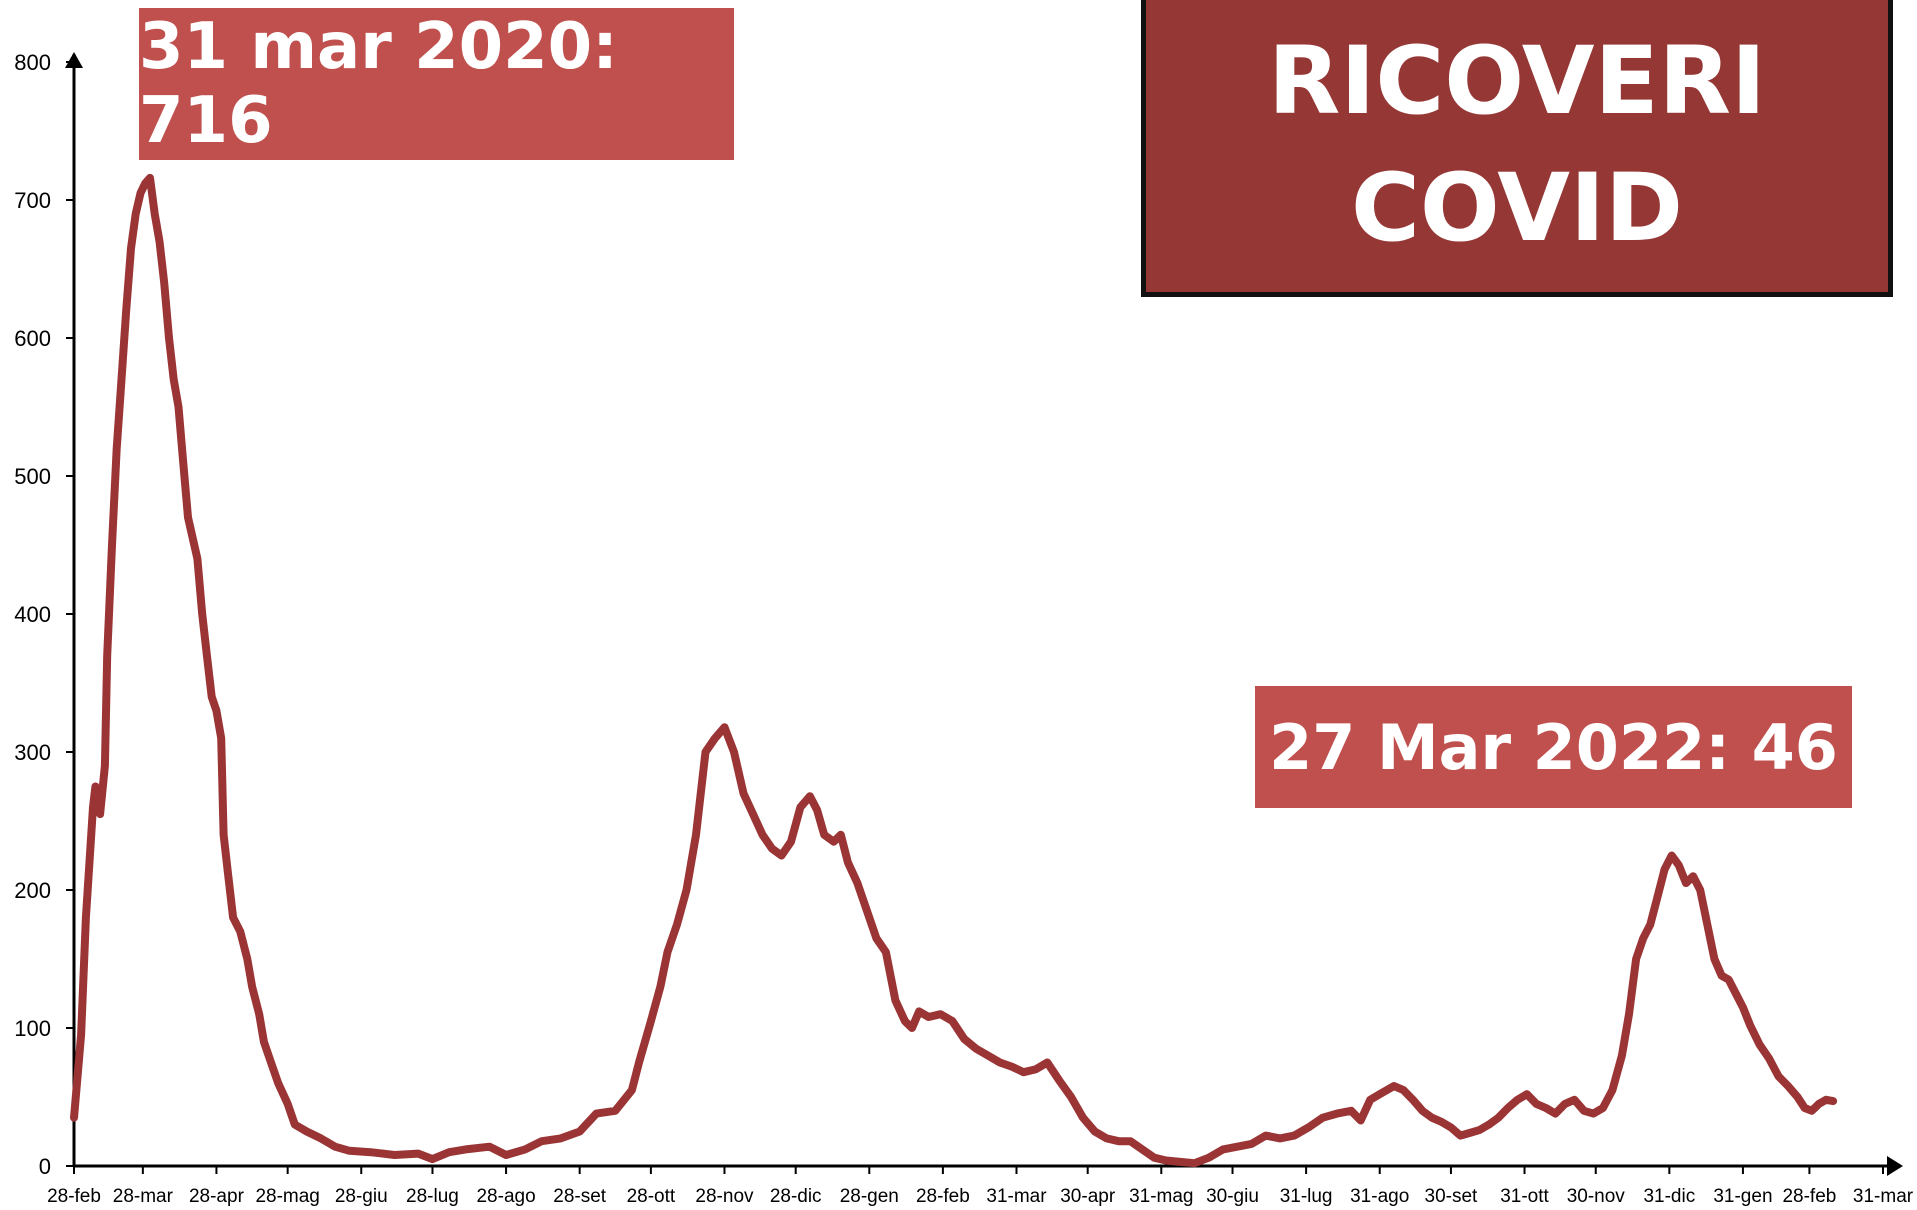 The height and width of the screenshot is (1210, 1917). Describe the element at coordinates (1895, 1166) in the screenshot. I see `x-axis-arrow` at that location.